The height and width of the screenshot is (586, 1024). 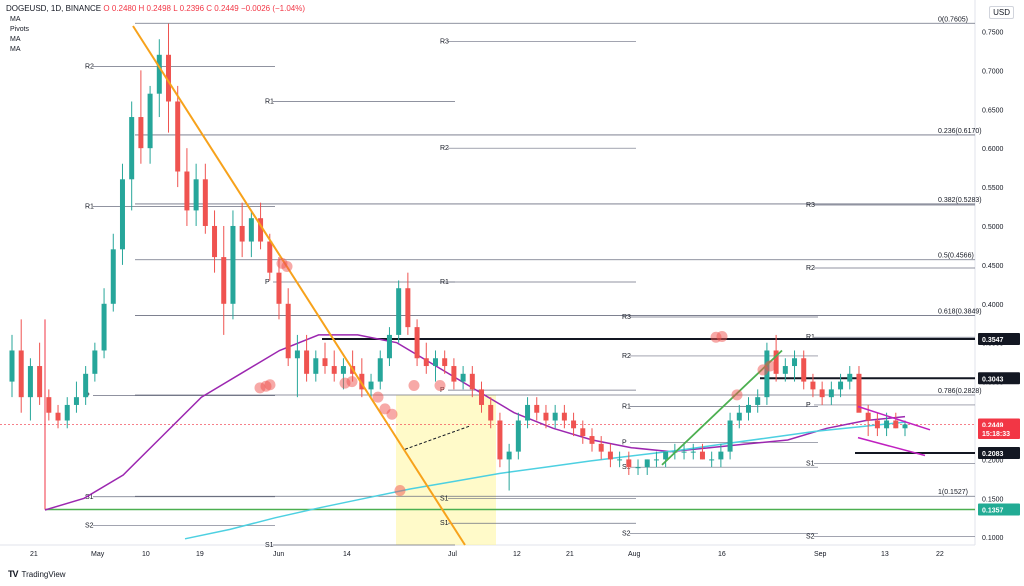 What do you see at coordinates (993, 510) in the screenshot?
I see `price-box-label: 0.1357` at bounding box center [993, 510].